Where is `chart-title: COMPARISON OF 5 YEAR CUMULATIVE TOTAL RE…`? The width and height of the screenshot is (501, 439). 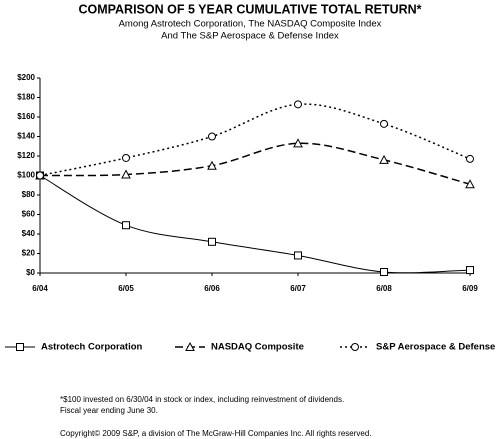
chart-title: COMPARISON OF 5 YEAR CUMULATIVE TOTAL RE… is located at coordinates (249, 9).